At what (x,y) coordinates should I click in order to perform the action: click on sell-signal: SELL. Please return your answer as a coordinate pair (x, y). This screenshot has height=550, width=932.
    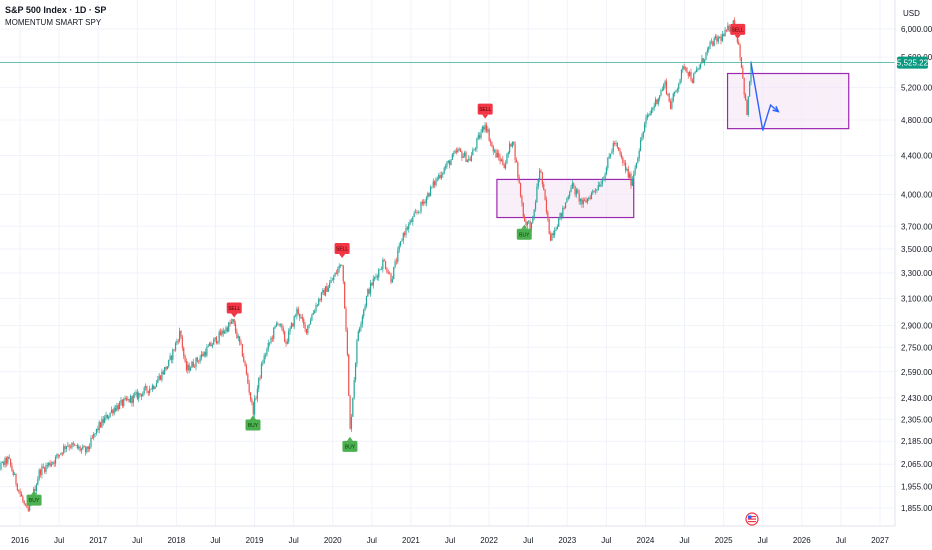
    Looking at the image, I should click on (738, 31).